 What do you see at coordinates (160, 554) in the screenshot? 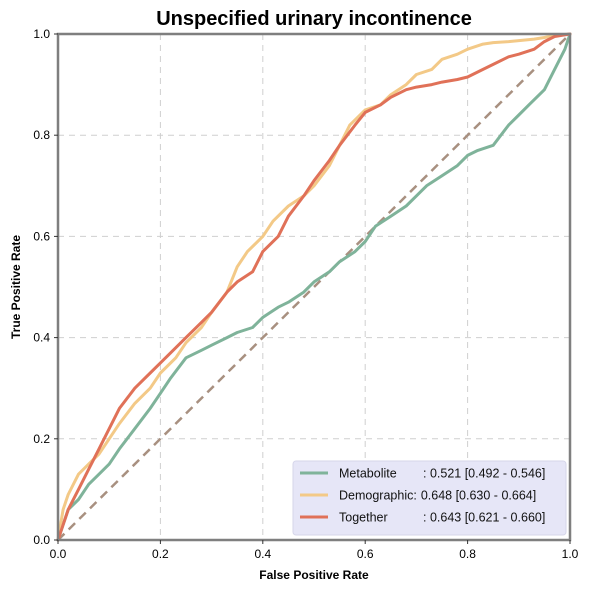
I see `x-tick-label: 0.2` at bounding box center [160, 554].